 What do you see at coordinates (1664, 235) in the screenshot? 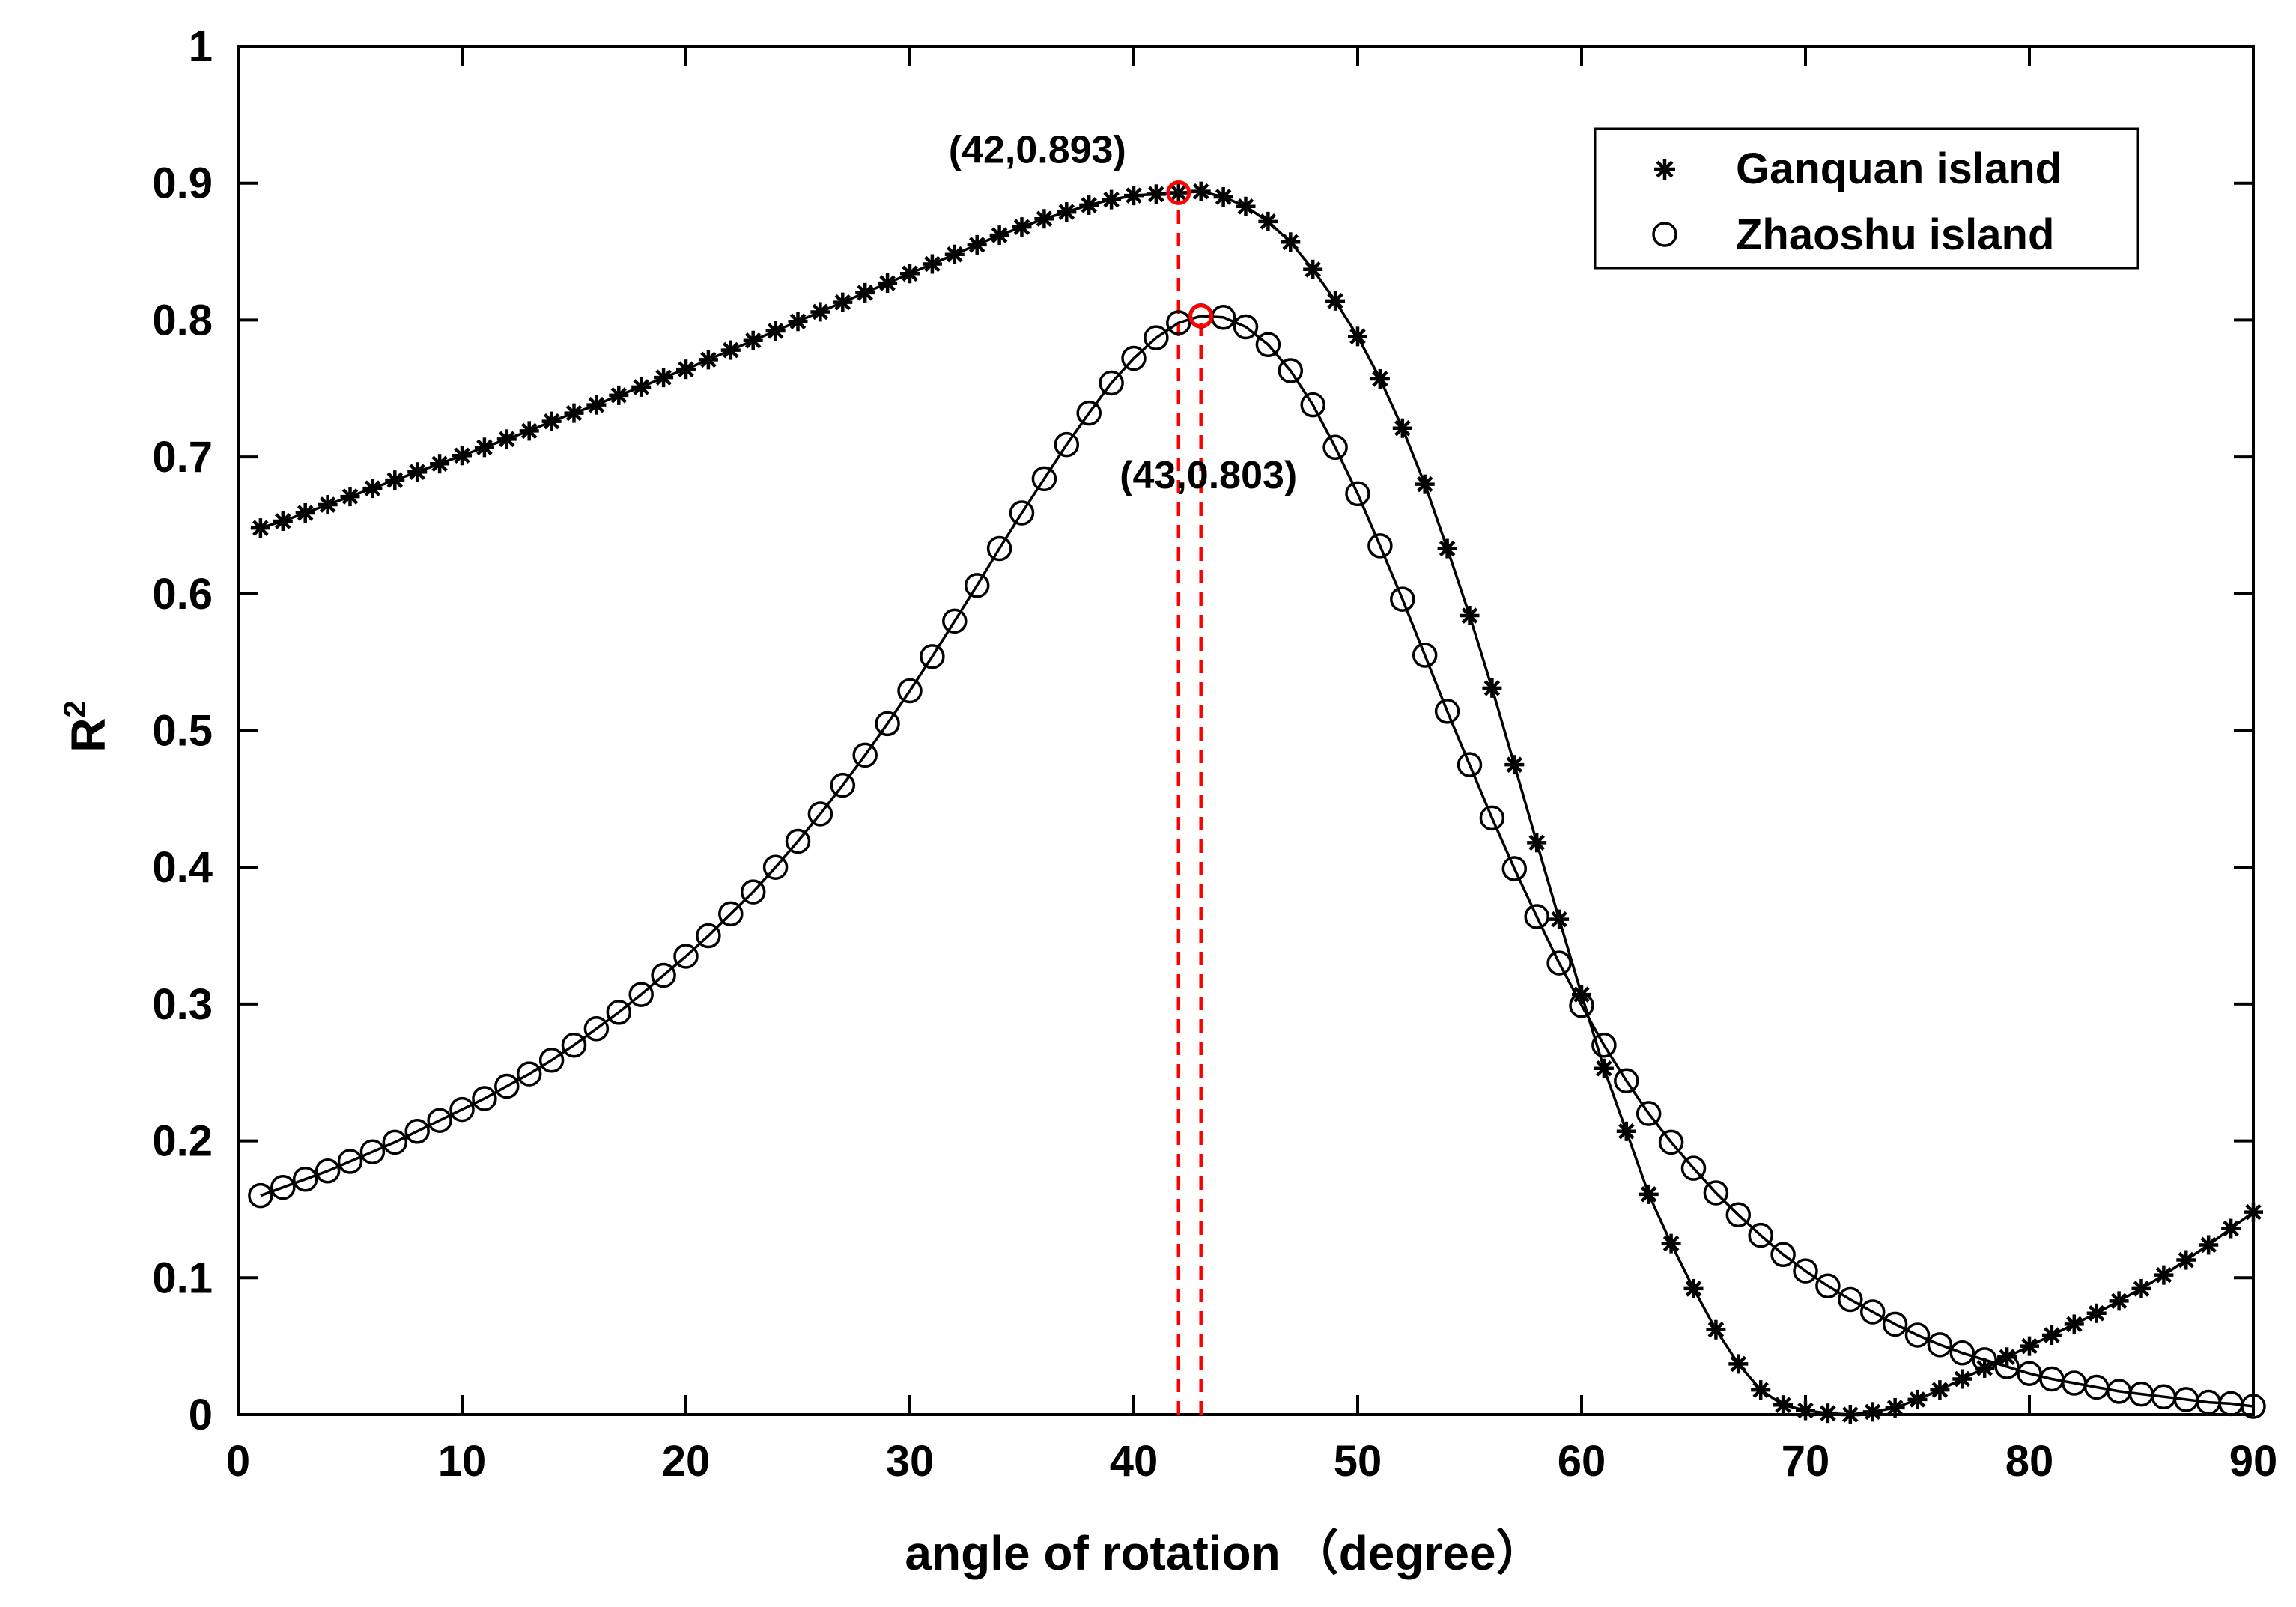
I see `legend-circle-marker` at bounding box center [1664, 235].